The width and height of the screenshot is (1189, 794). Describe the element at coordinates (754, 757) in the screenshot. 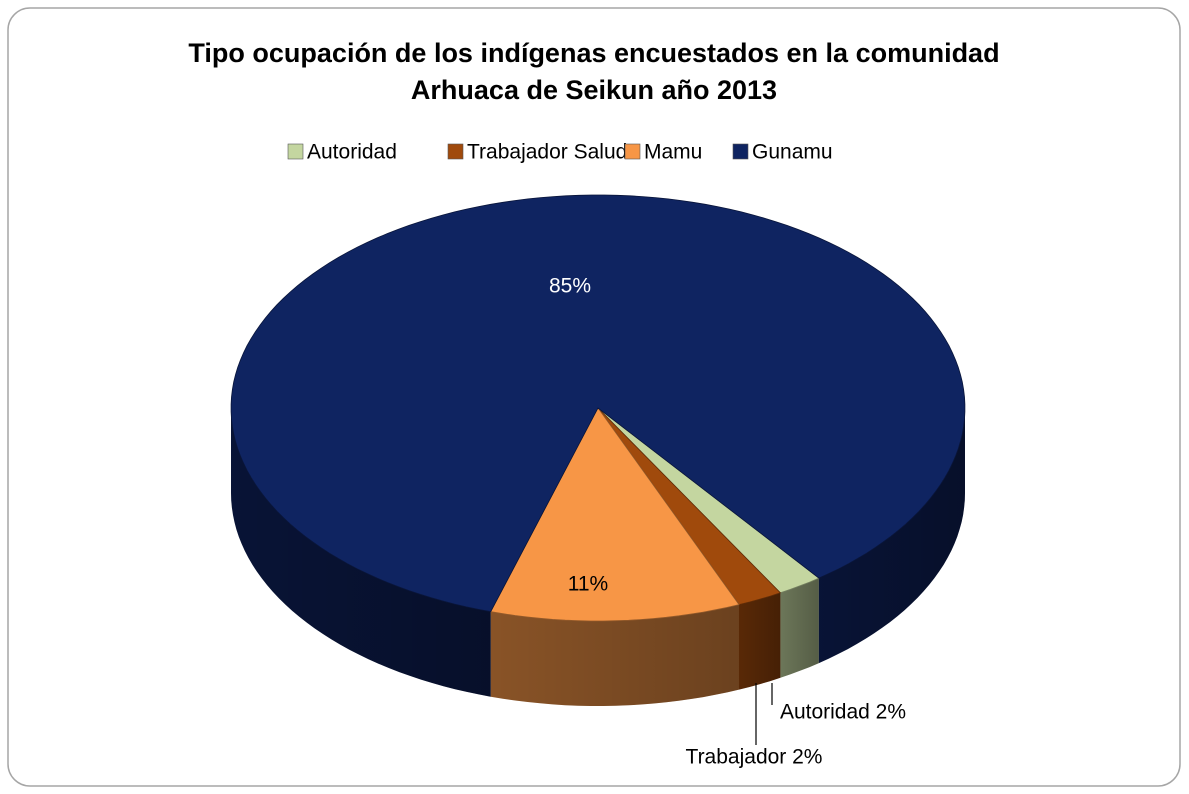

I see `data-label: Trabajador 2%` at that location.